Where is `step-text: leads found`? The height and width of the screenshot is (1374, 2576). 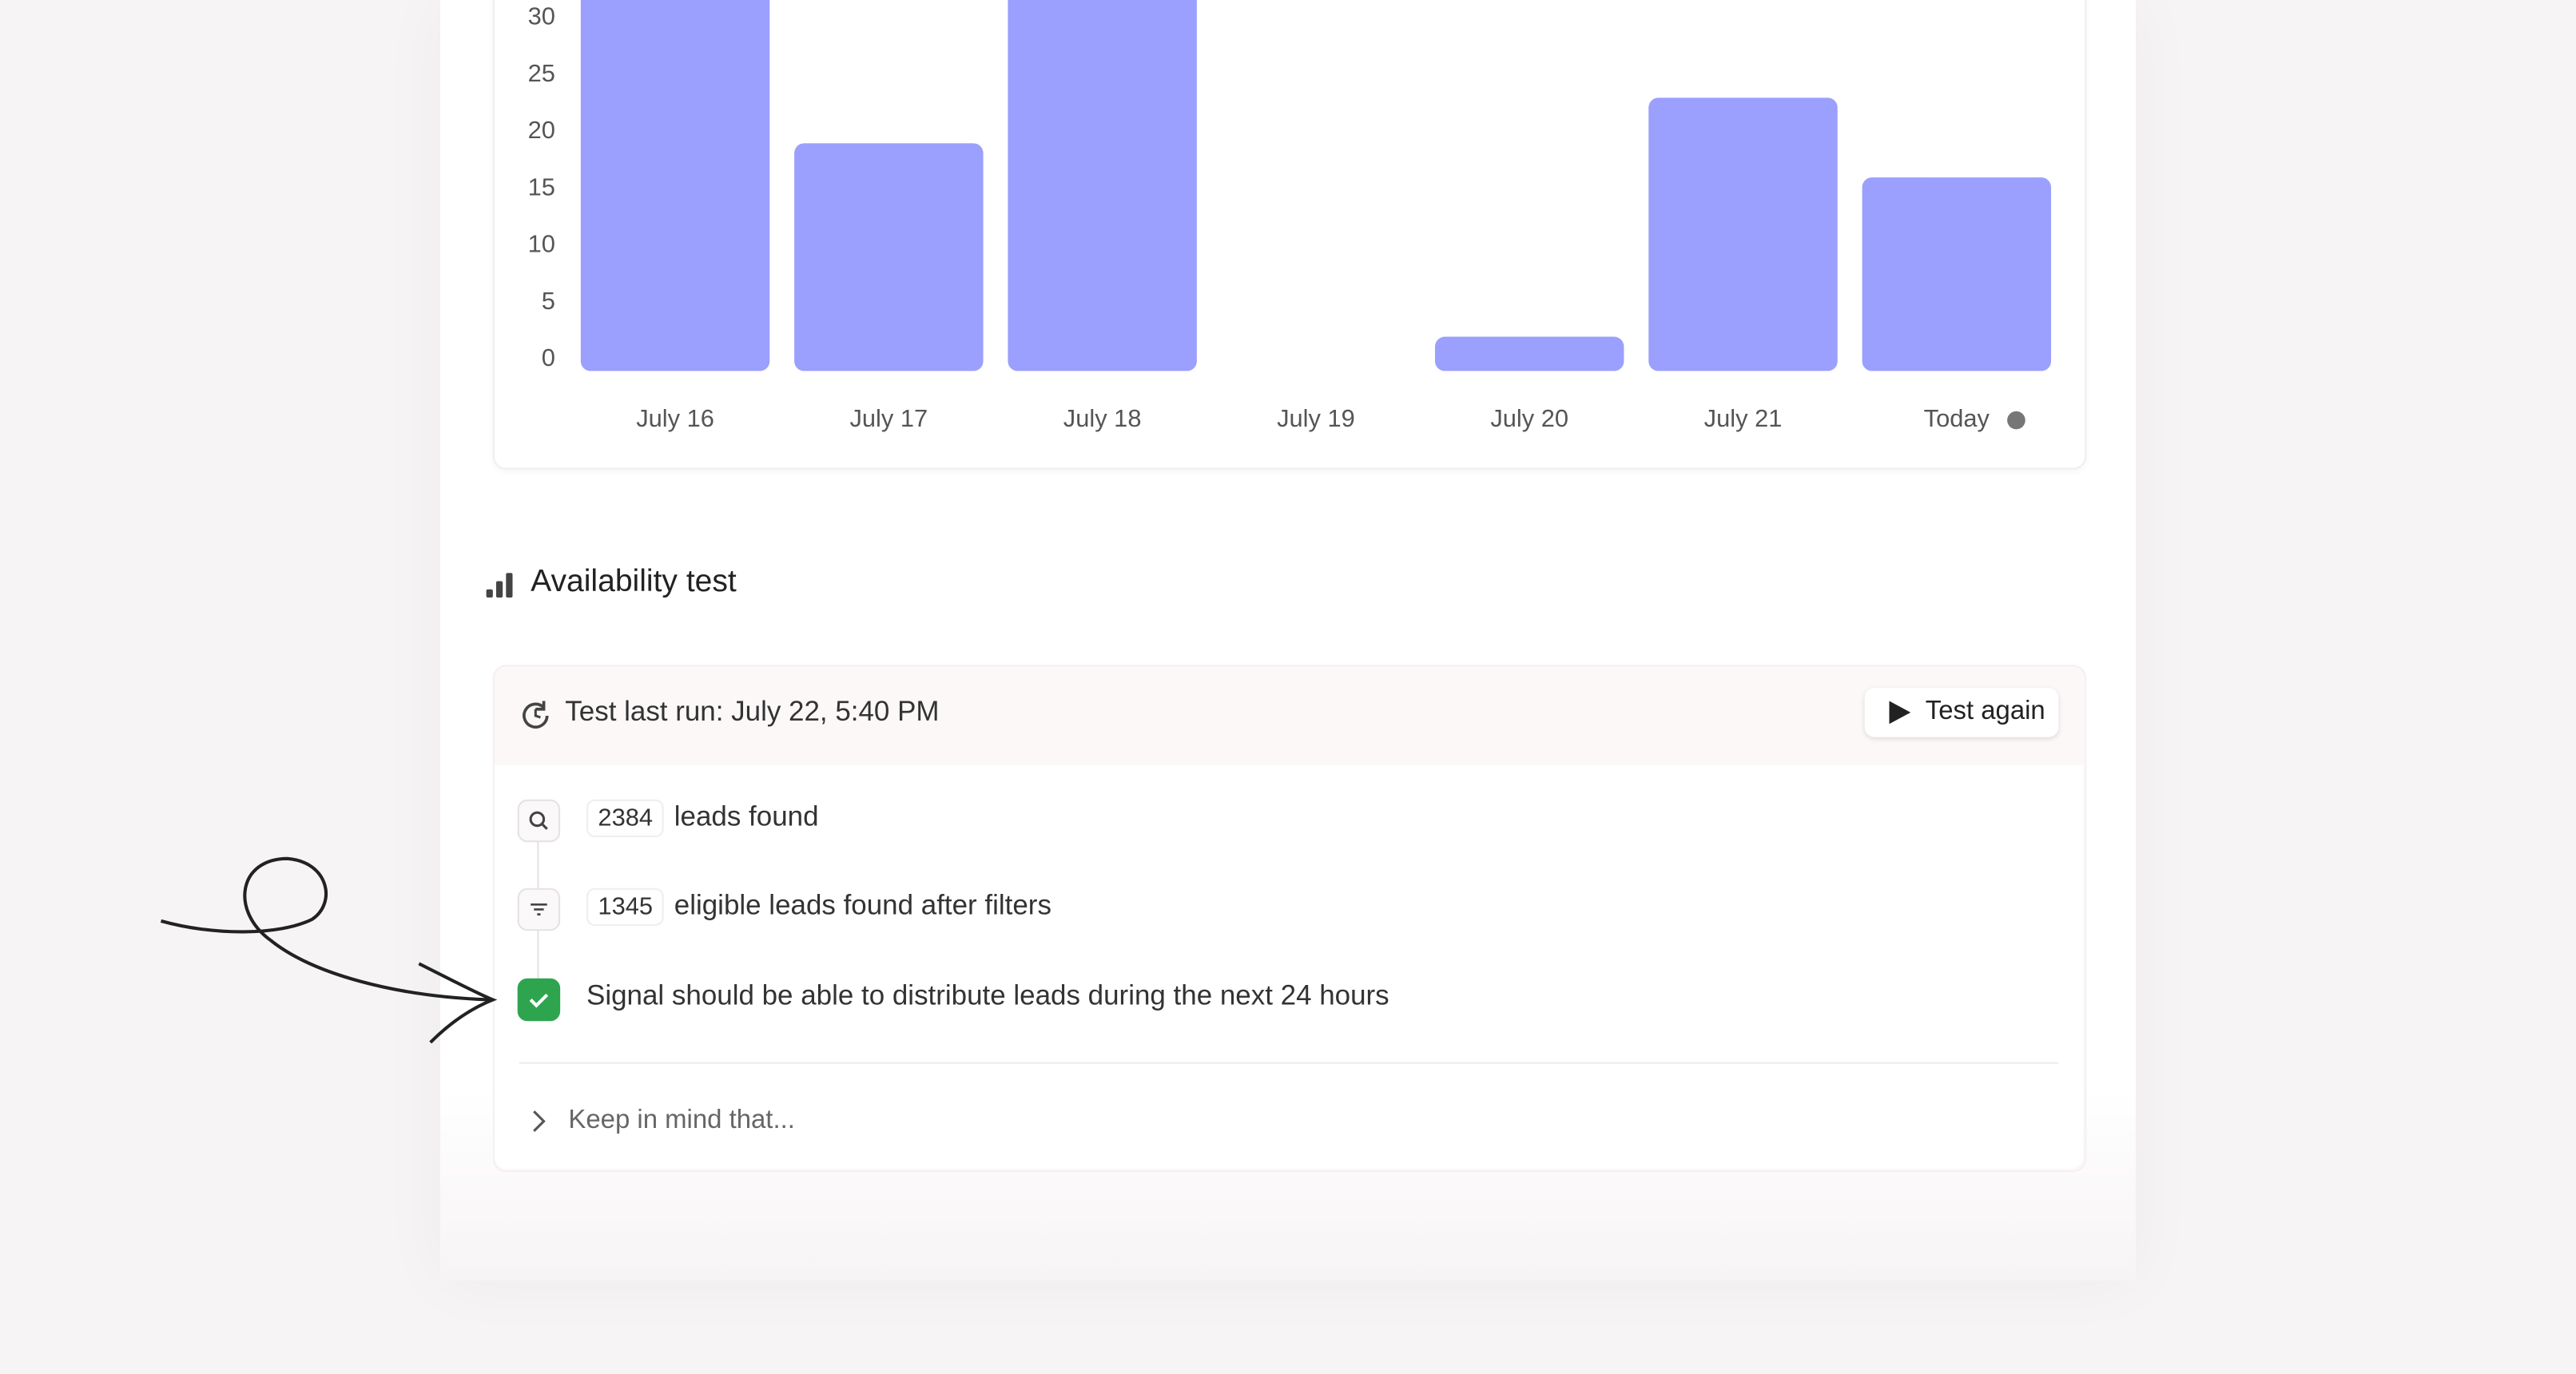 step-text: leads found is located at coordinates (746, 816).